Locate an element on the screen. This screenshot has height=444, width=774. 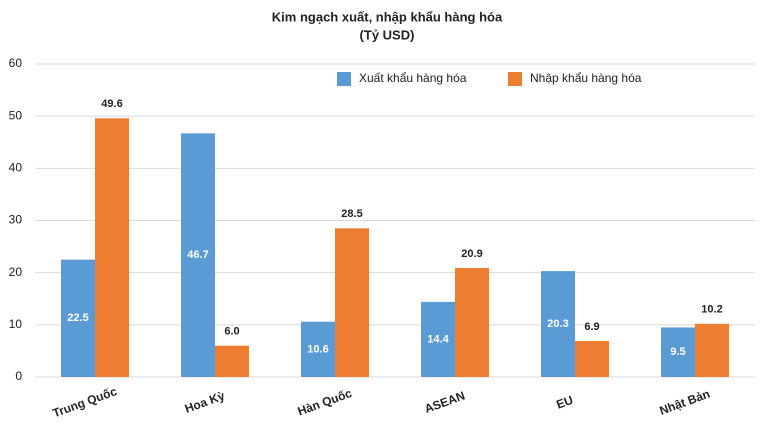
value-label: 46.7 is located at coordinates (197, 255).